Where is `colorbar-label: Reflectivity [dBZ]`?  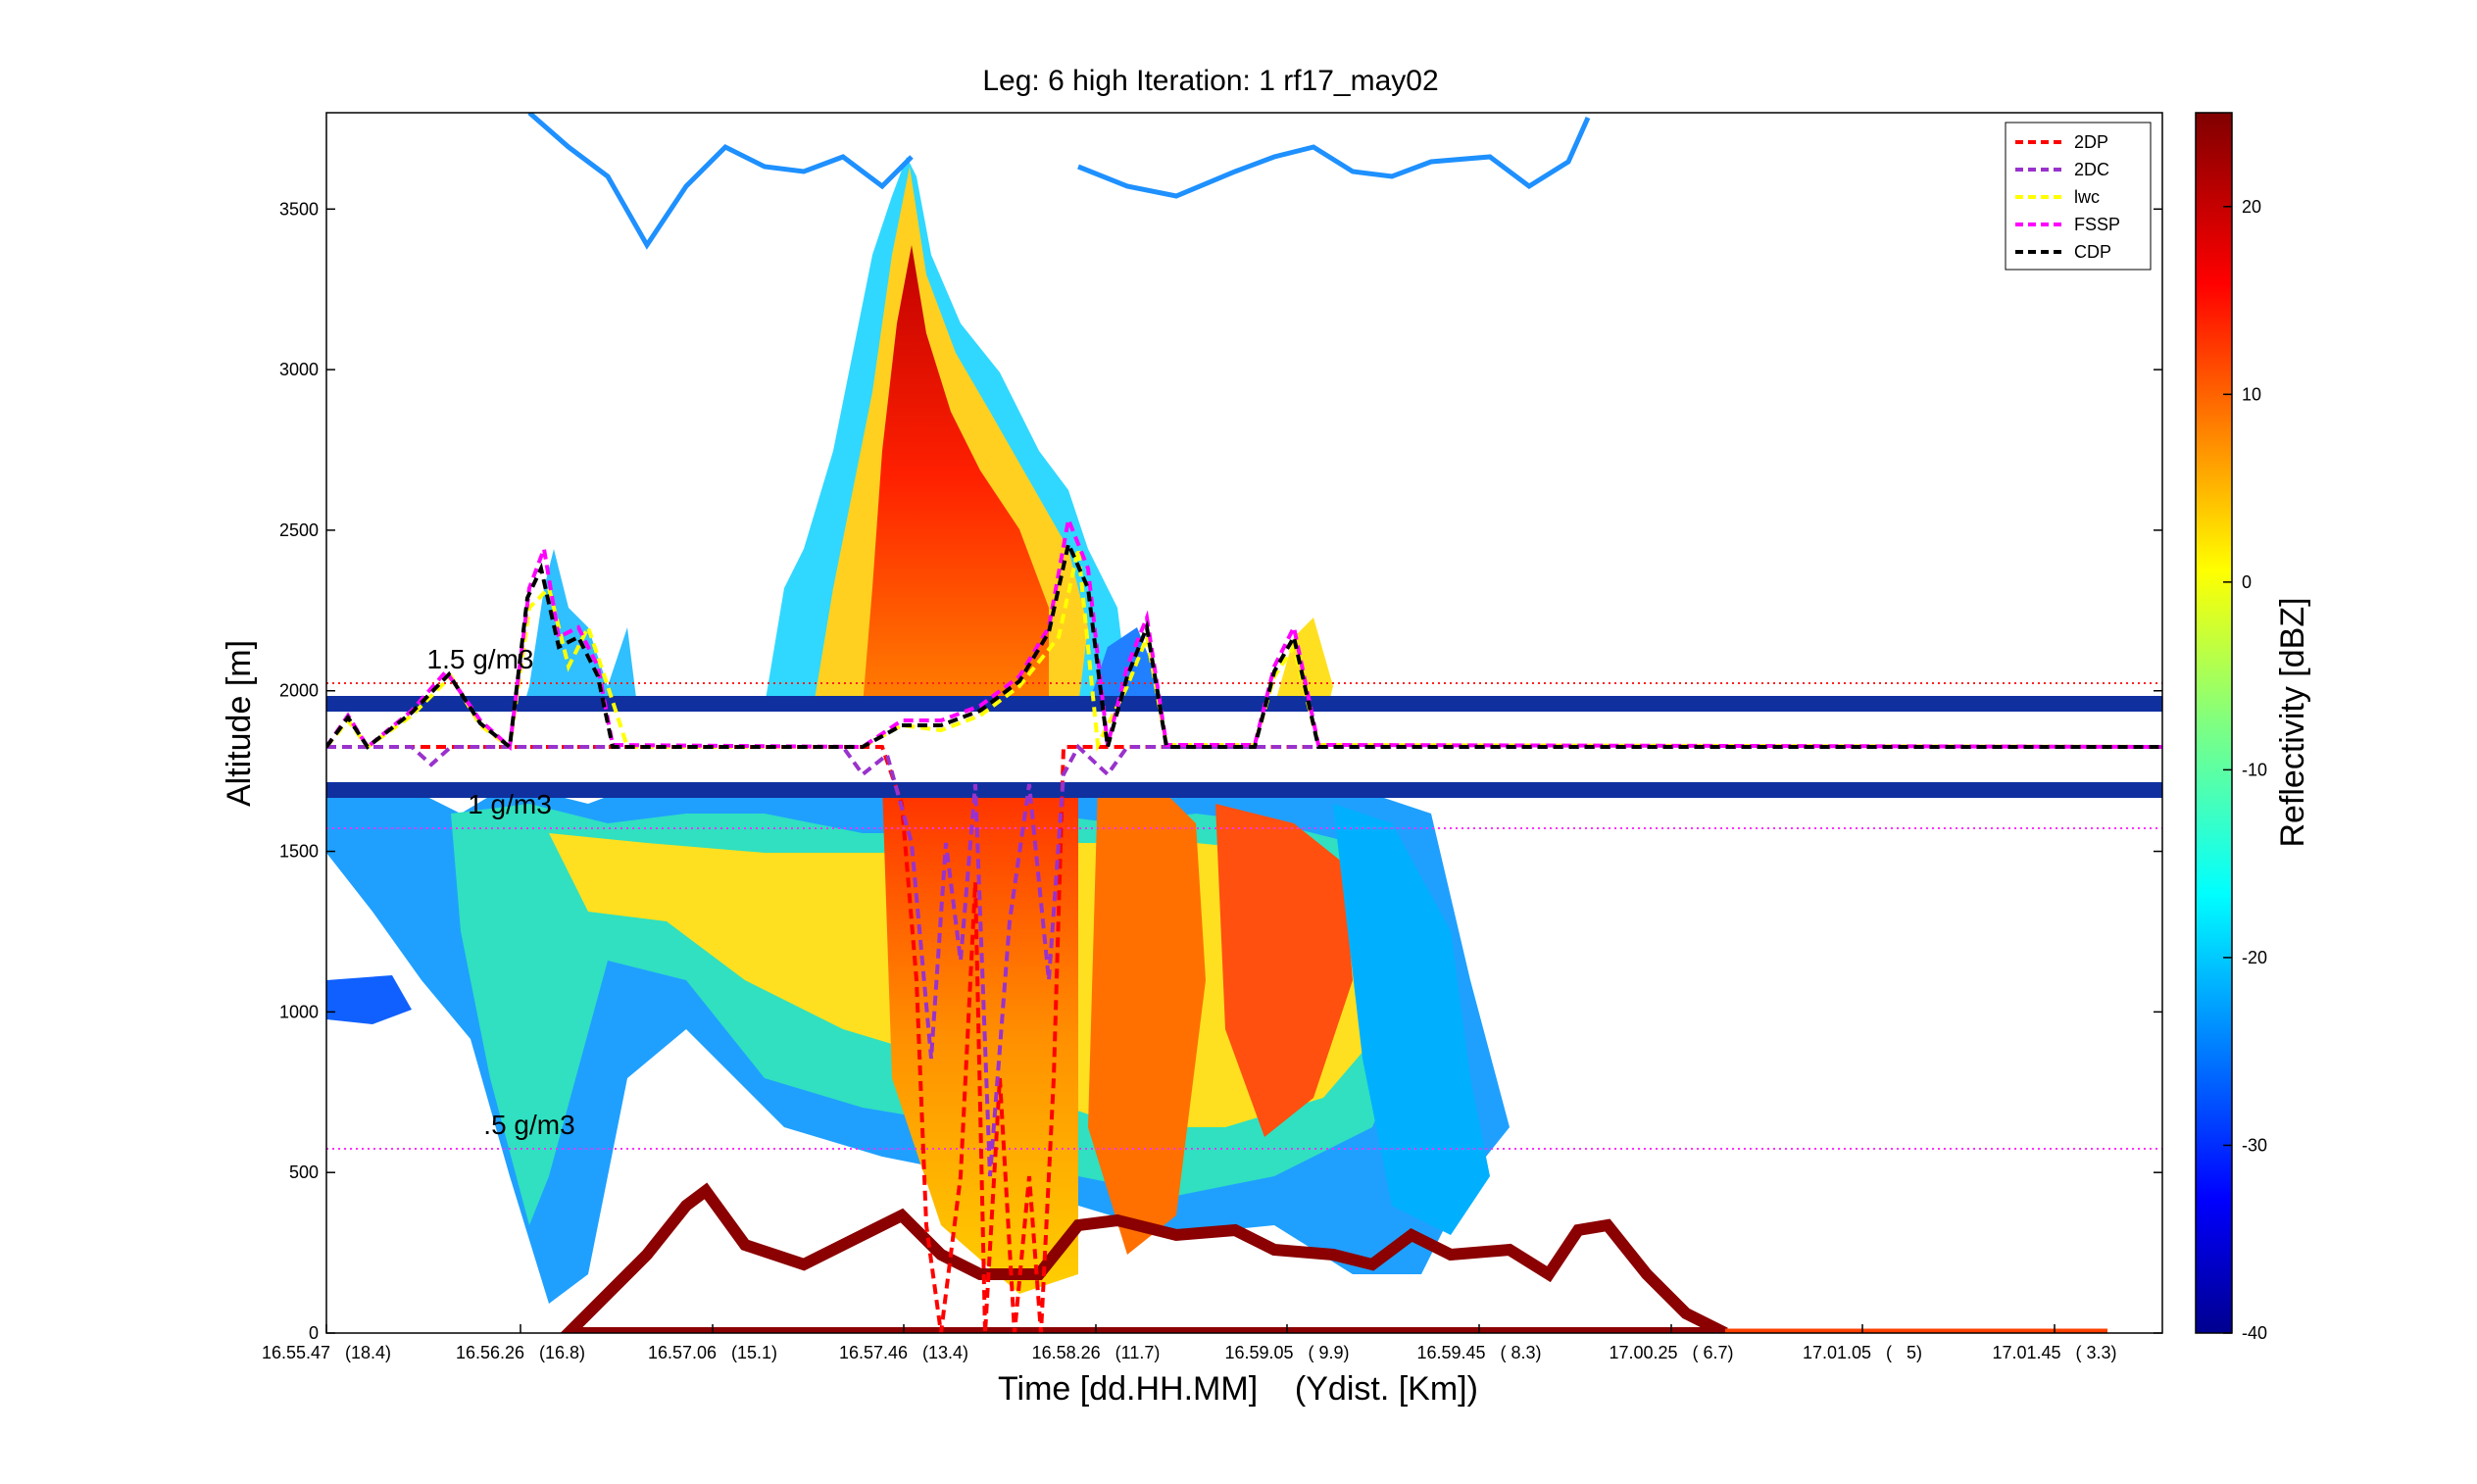 colorbar-label: Reflectivity [dBZ] is located at coordinates (2292, 722).